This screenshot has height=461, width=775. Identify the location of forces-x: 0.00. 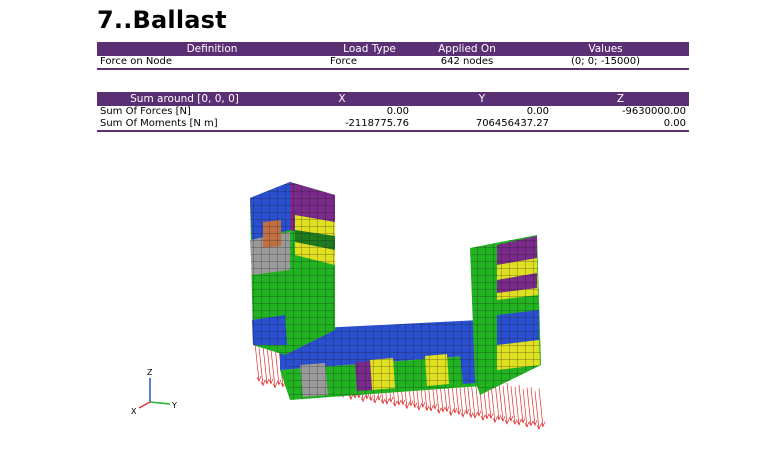
(397, 111).